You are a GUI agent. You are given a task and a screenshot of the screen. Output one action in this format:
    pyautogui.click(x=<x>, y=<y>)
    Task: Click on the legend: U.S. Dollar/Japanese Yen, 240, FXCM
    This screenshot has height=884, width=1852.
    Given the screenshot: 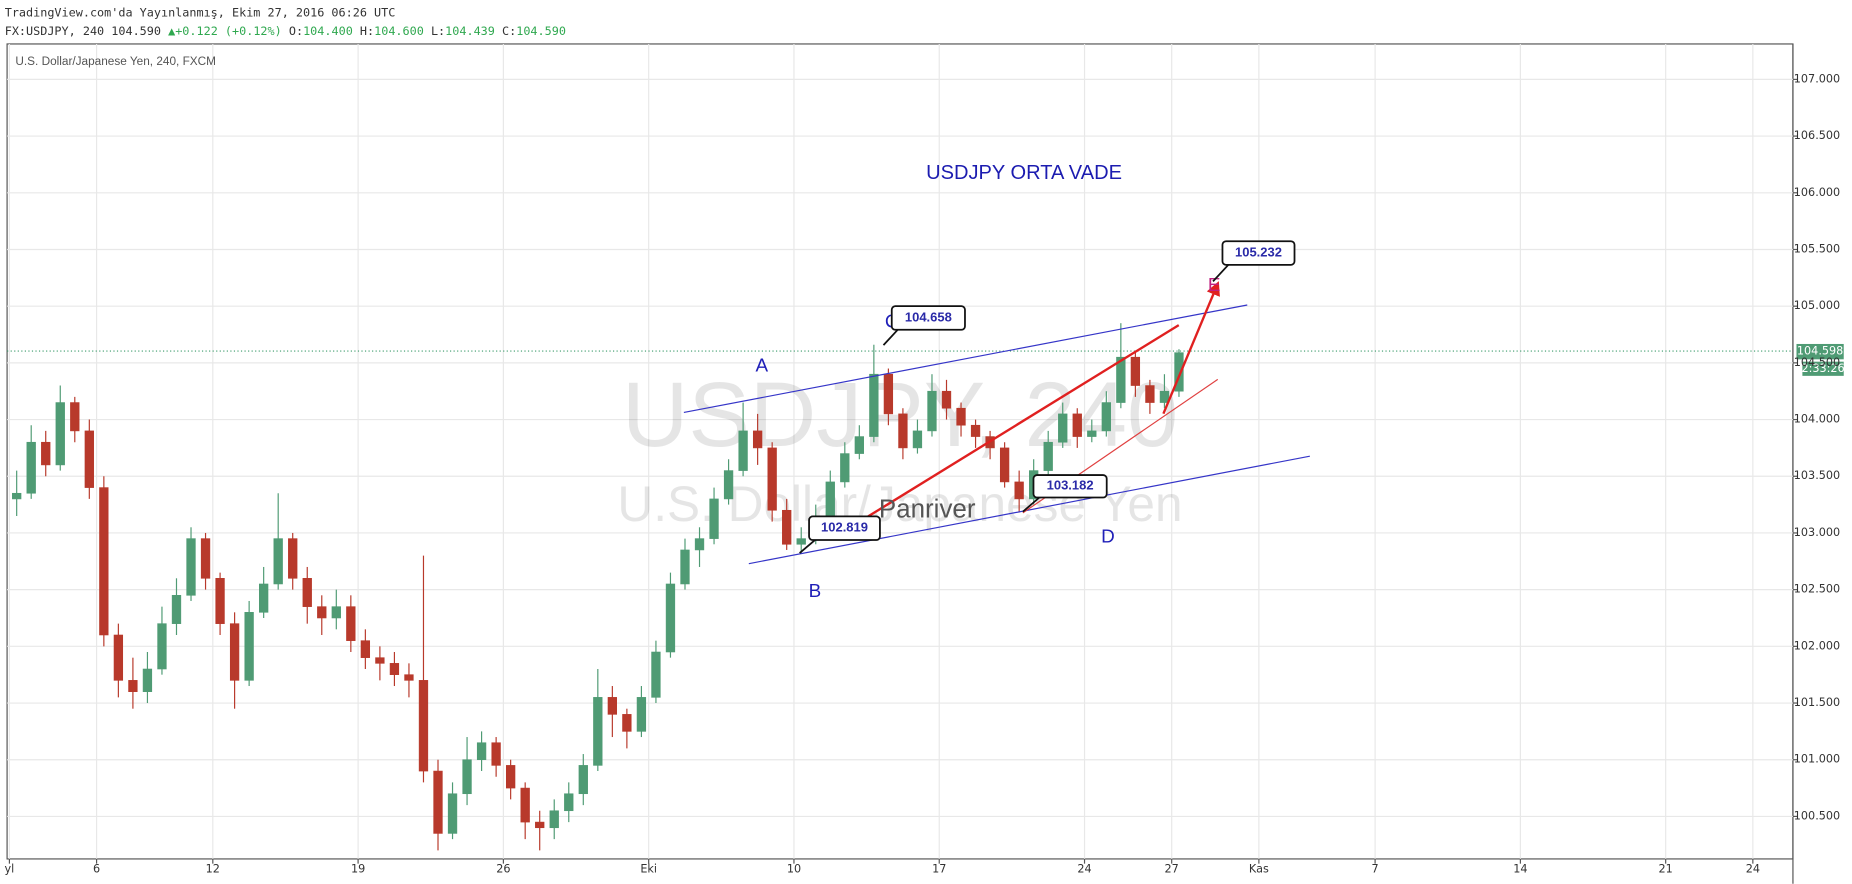 What is the action you would take?
    pyautogui.click(x=115, y=61)
    